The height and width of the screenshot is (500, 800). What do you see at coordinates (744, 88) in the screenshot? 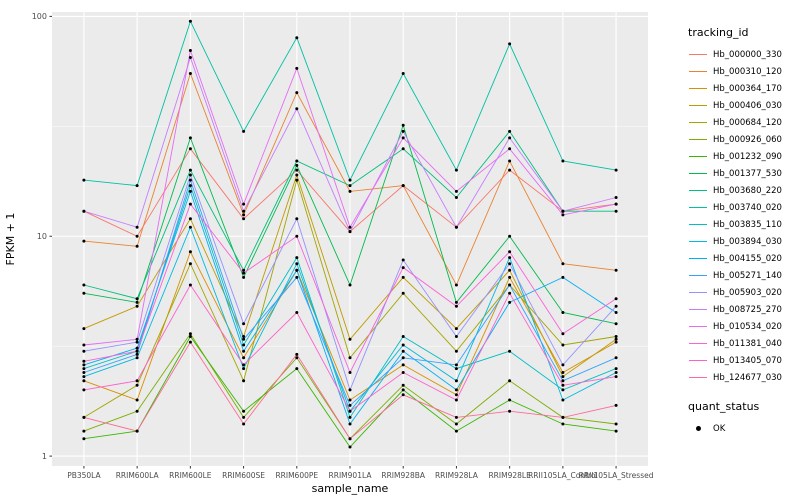
I see `legend-item: Hb_000364_170` at bounding box center [744, 88].